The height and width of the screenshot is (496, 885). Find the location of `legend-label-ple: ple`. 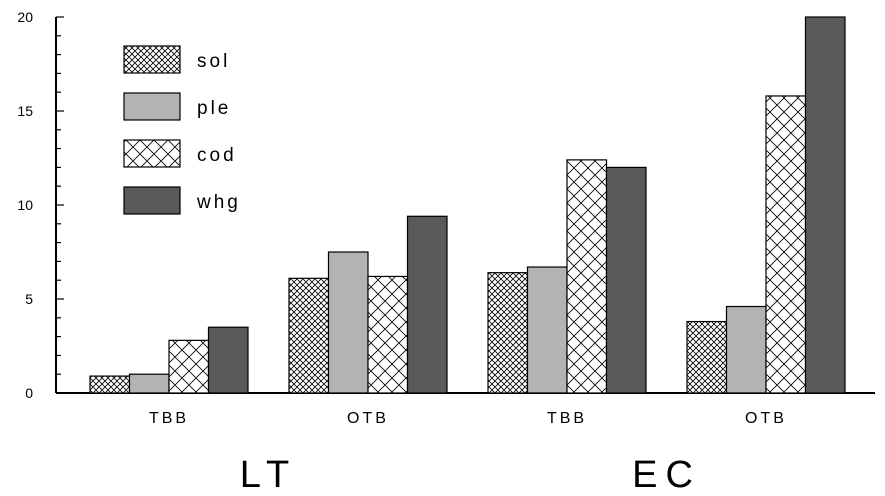

legend-label-ple: ple is located at coordinates (214, 108).